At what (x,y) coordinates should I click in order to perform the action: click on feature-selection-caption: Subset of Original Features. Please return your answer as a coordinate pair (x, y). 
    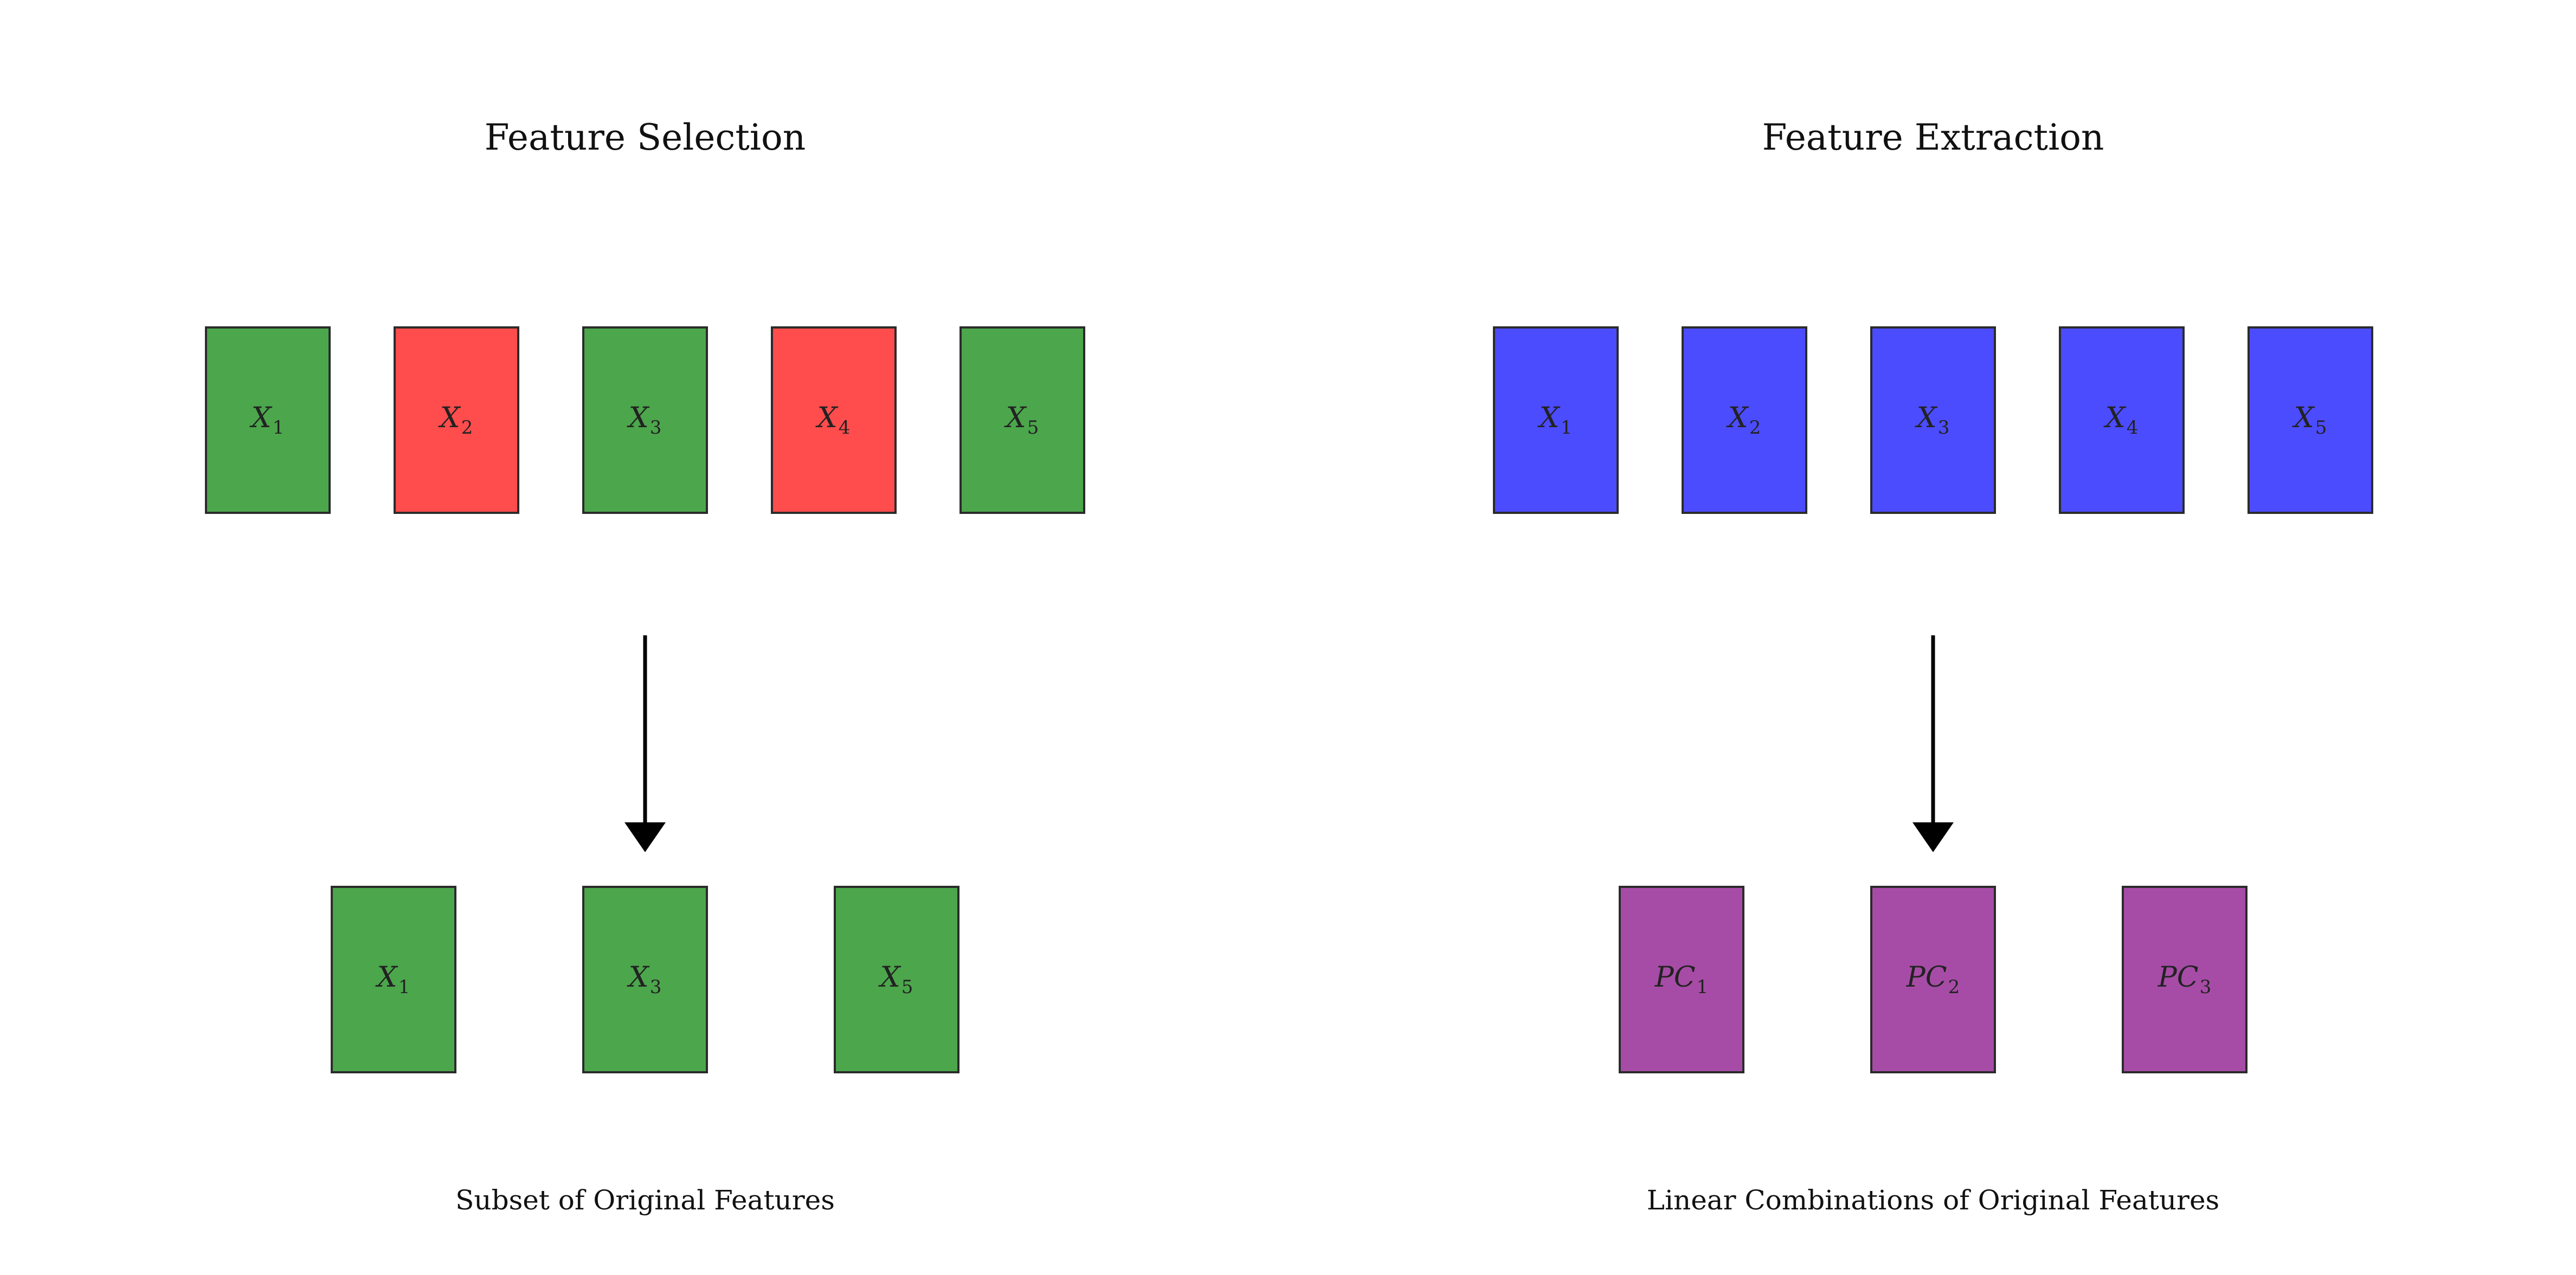
    Looking at the image, I should click on (645, 1200).